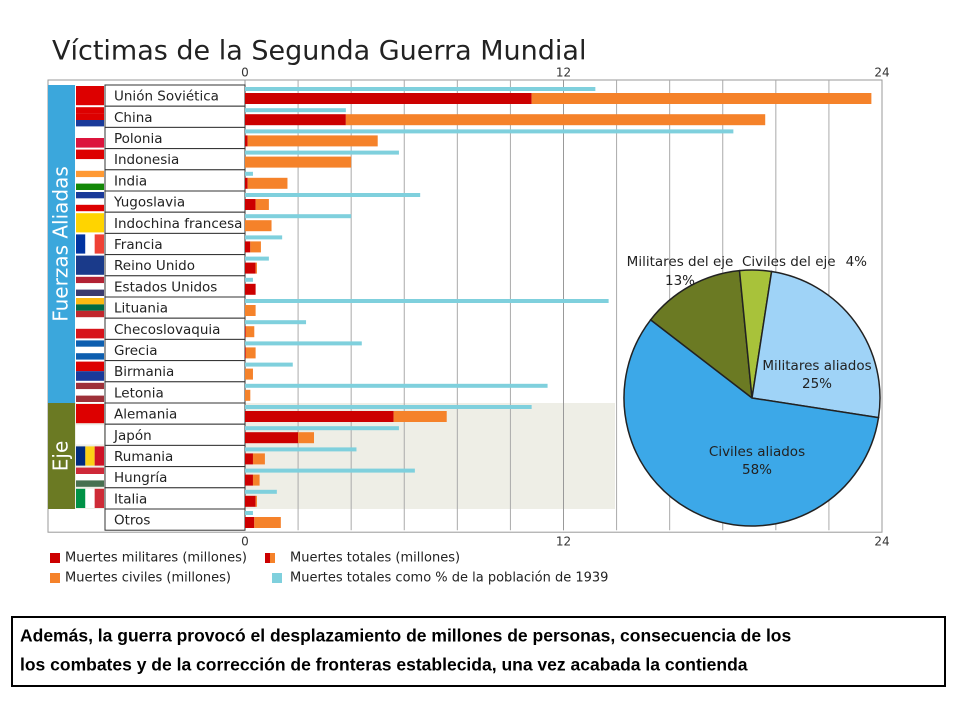 The width and height of the screenshot is (960, 720). Describe the element at coordinates (375, 558) in the screenshot. I see `legend-label: Muertes totales (millones)` at that location.